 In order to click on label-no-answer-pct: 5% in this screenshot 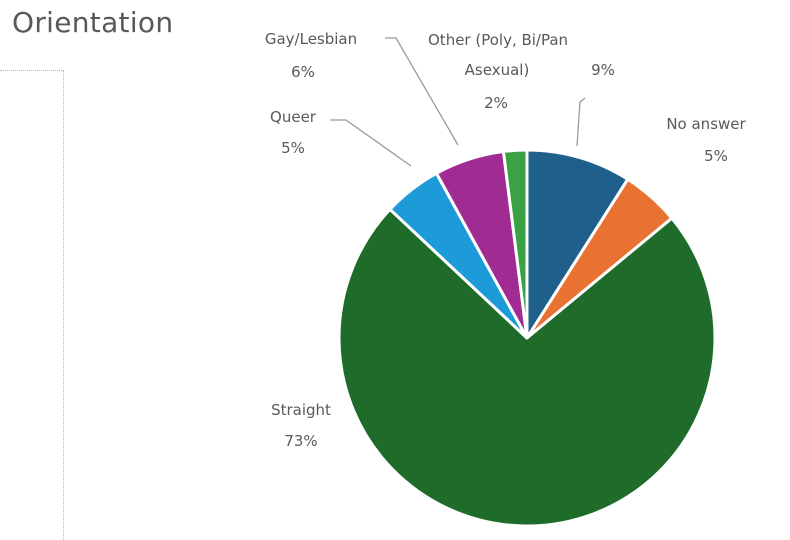, I will do `click(716, 156)`.